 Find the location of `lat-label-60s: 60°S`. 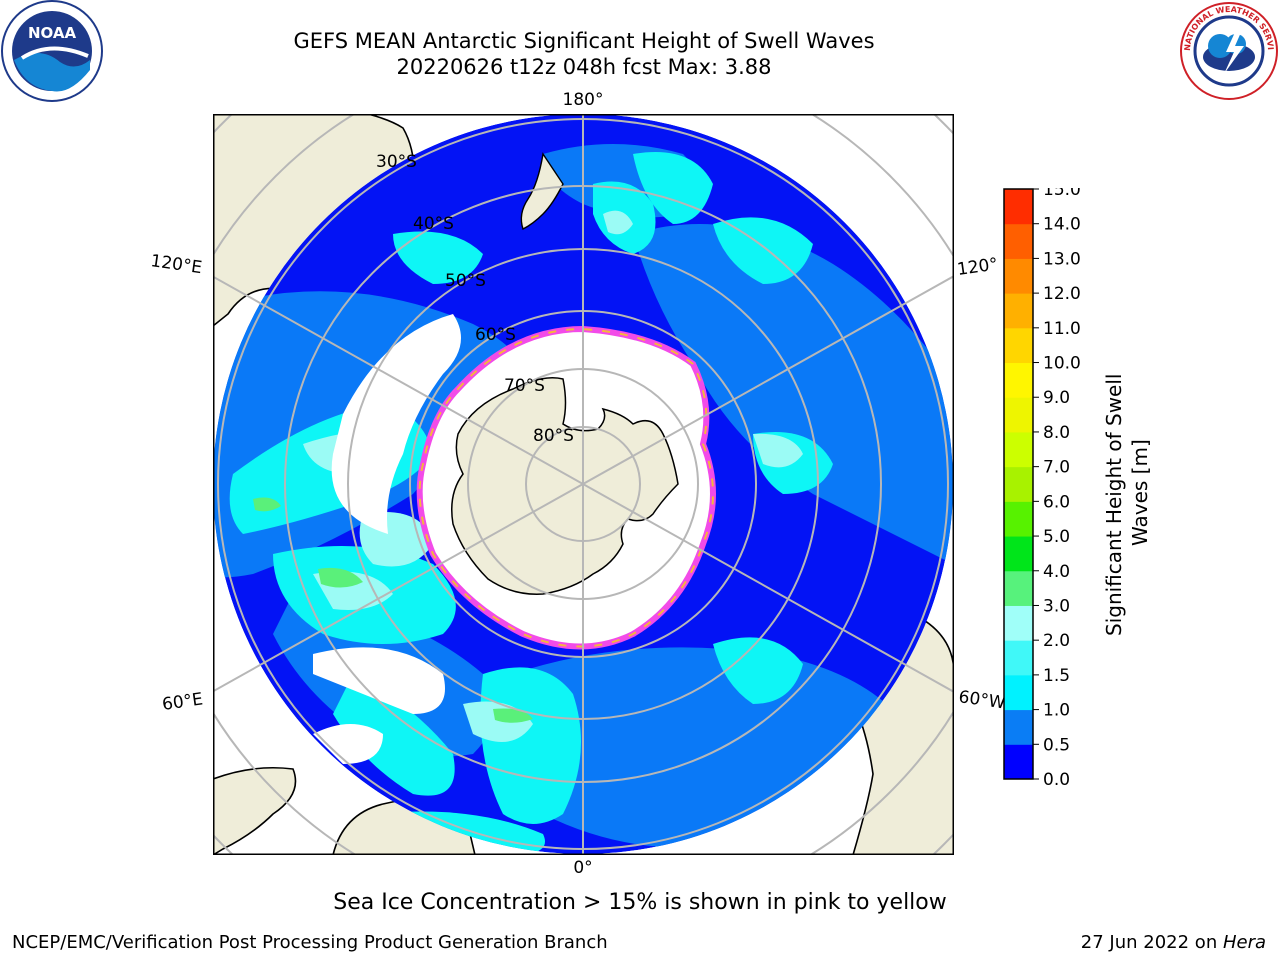

lat-label-60s: 60°S is located at coordinates (495, 335).